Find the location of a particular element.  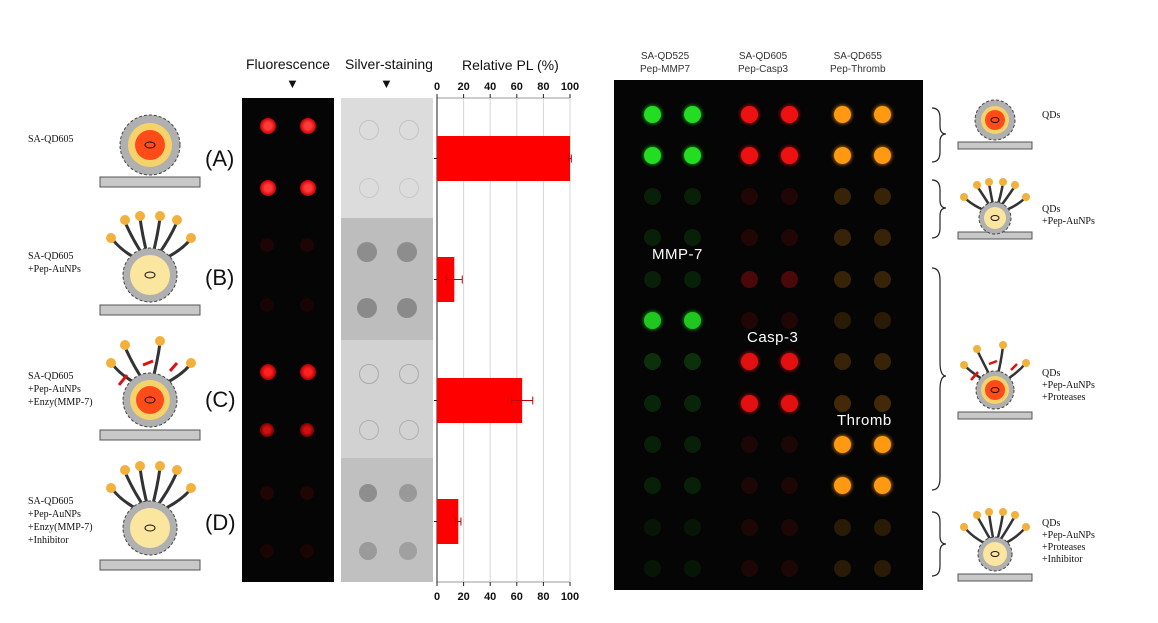

qd-illustration-d is located at coordinates (150, 516).